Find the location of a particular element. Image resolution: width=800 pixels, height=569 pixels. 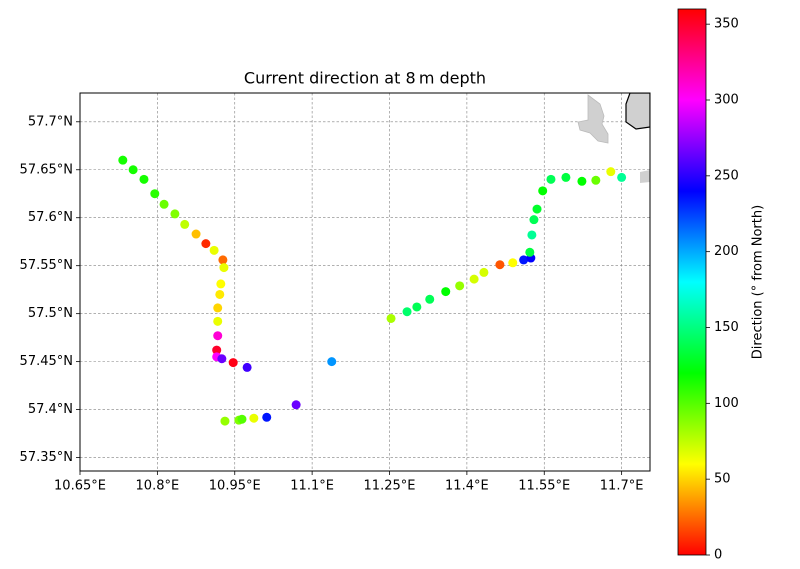

colorbar-tick-label: 150 is located at coordinates (726, 327).